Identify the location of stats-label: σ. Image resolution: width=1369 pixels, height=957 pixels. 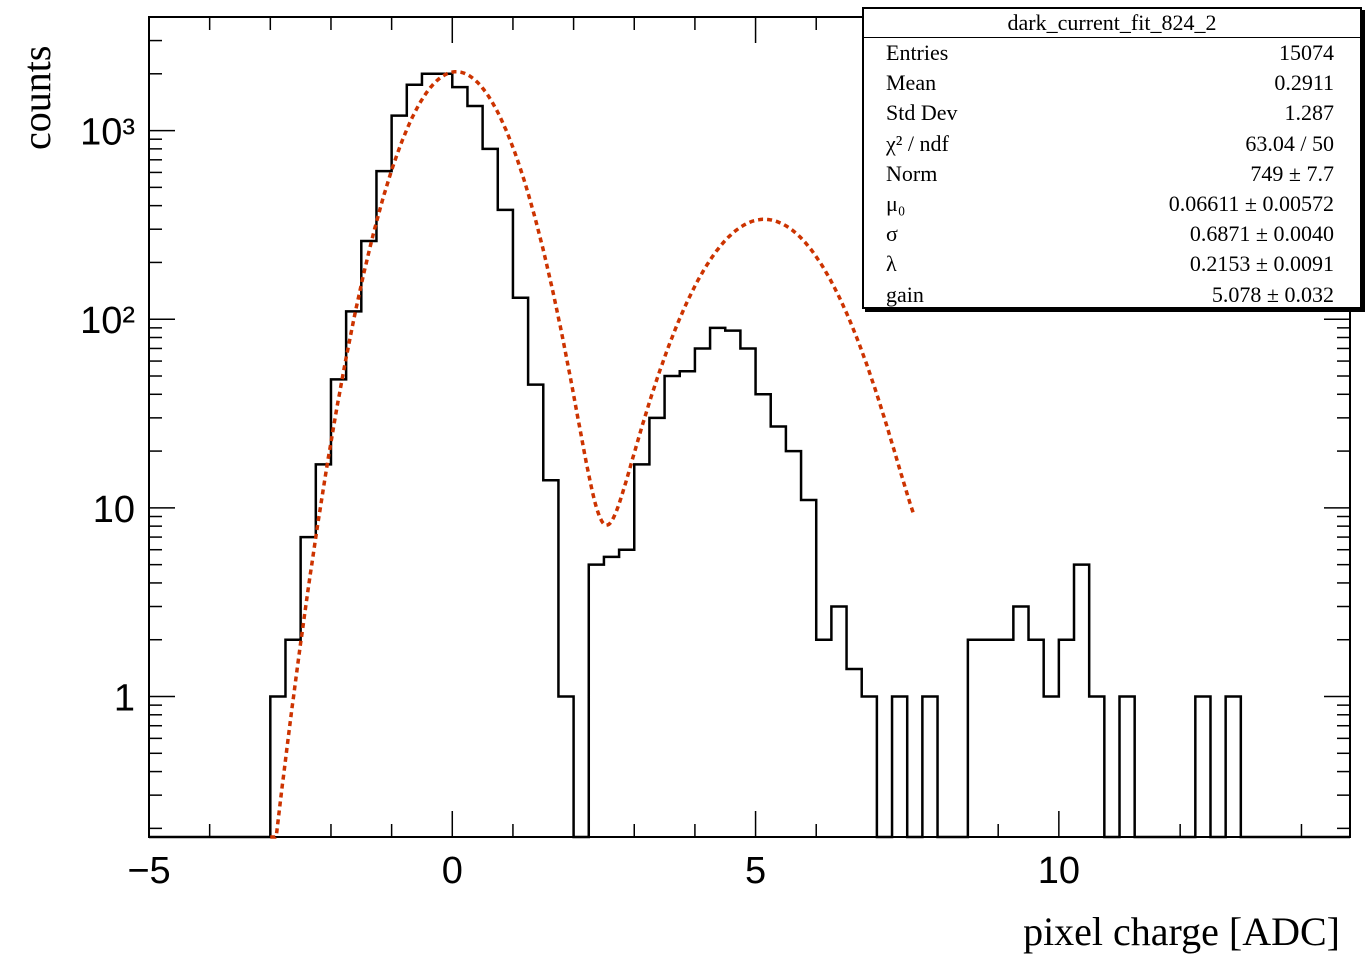
(892, 234).